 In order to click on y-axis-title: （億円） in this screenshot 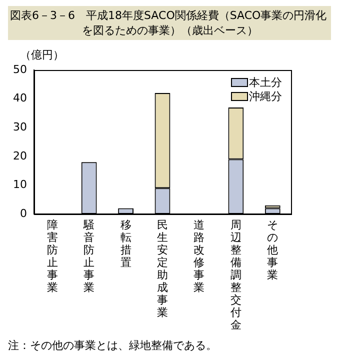, I will do `click(42, 55)`.